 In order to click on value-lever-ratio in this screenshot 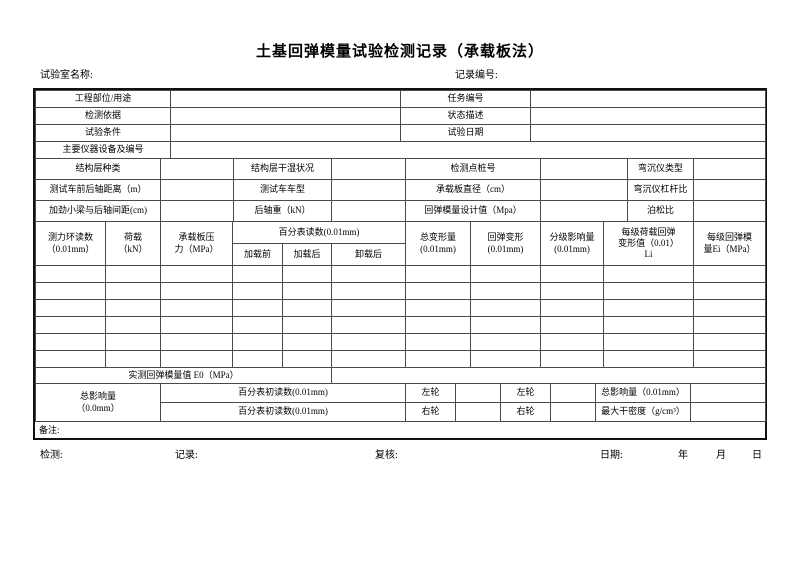, I will do `click(729, 190)`.